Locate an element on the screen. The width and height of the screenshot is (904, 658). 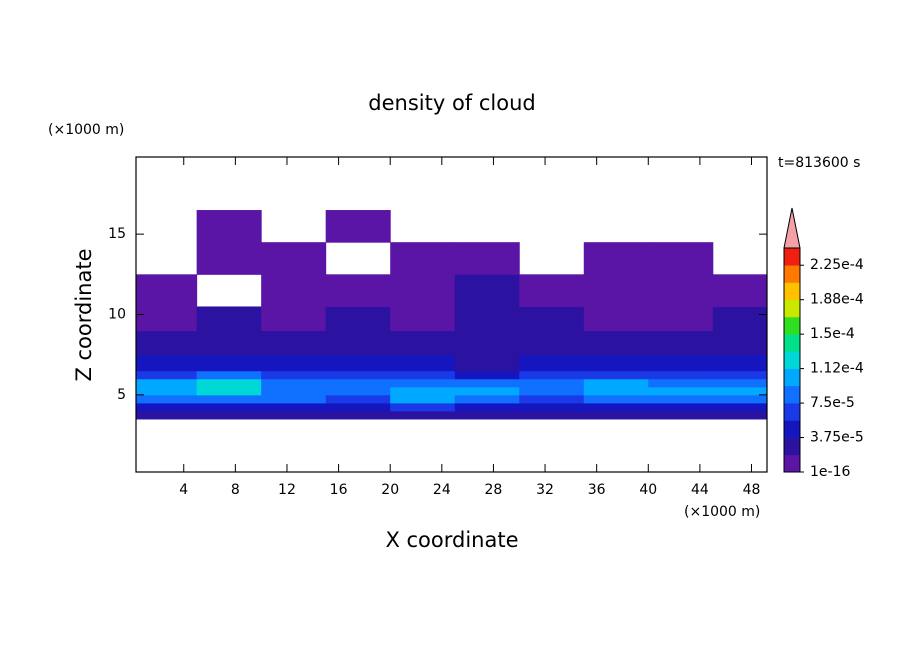
x-tick-label: 28 is located at coordinates (494, 490).